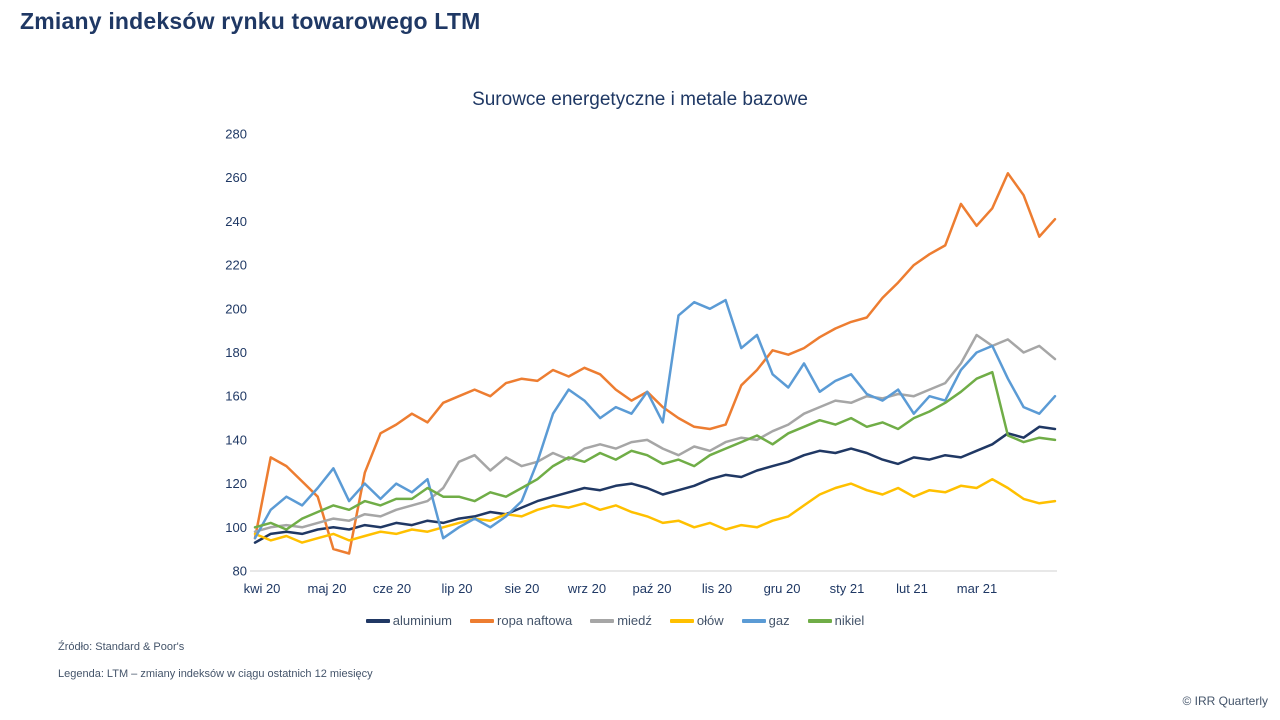  Describe the element at coordinates (753, 620) in the screenshot. I see `legend-swatch-gaz` at that location.